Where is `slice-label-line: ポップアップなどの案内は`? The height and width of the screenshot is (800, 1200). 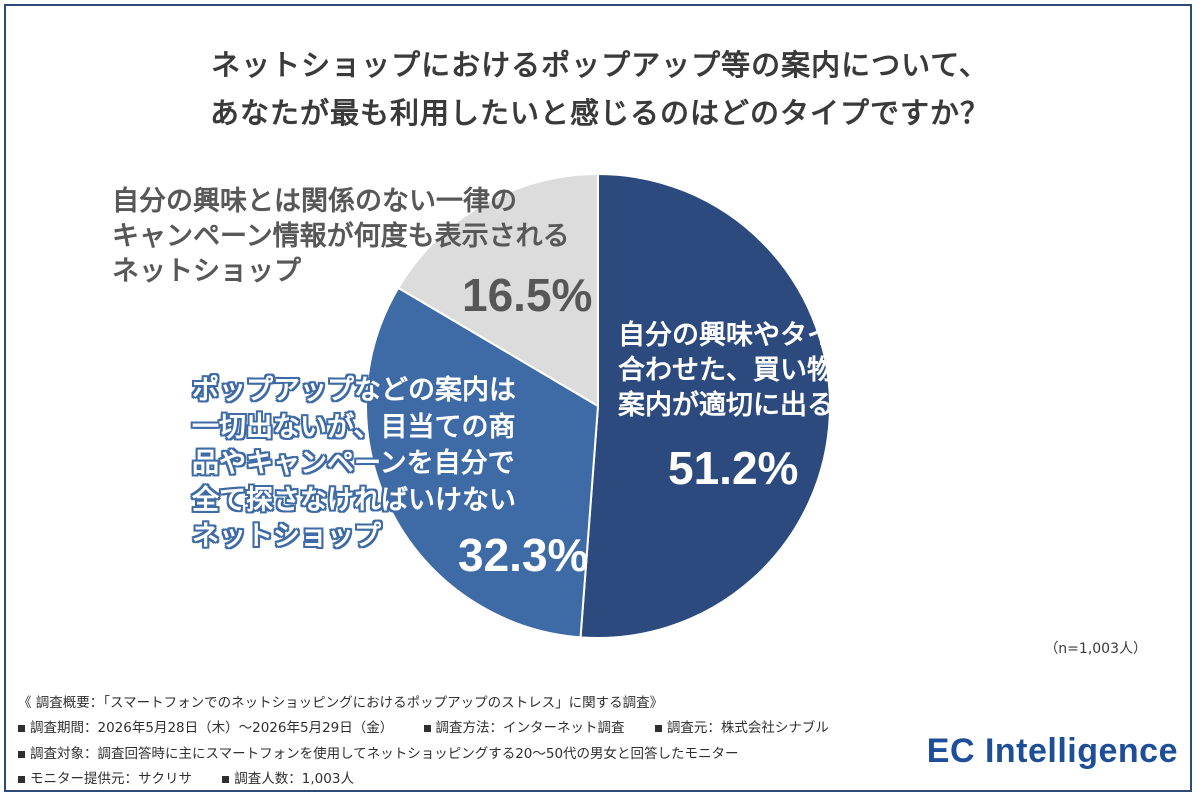
slice-label-line: ポップアップなどの案内は is located at coordinates (354, 390).